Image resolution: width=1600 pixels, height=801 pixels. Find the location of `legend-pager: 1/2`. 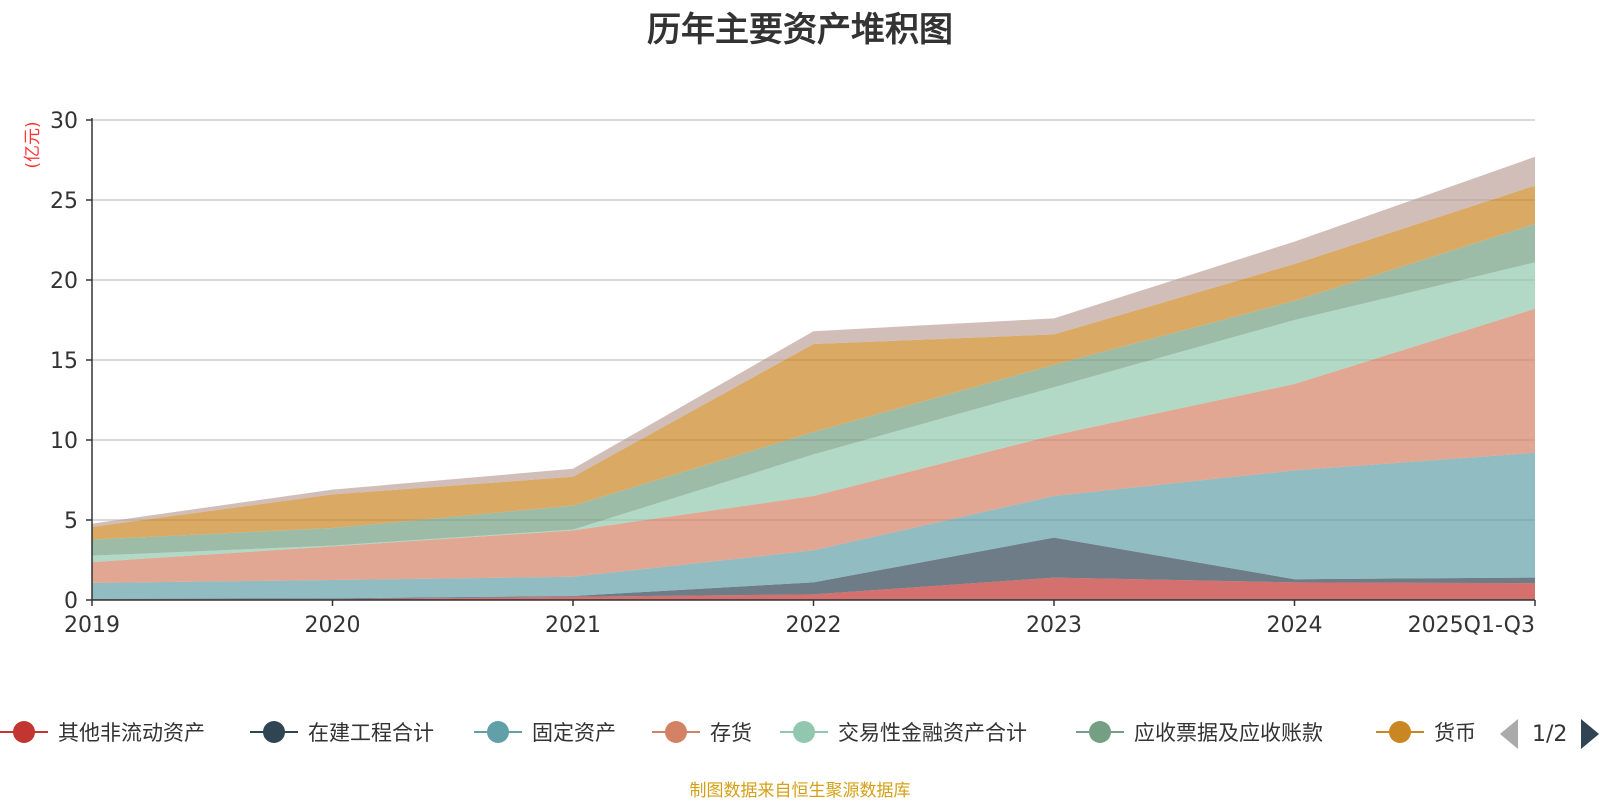

legend-pager: 1/2 is located at coordinates (1550, 734).